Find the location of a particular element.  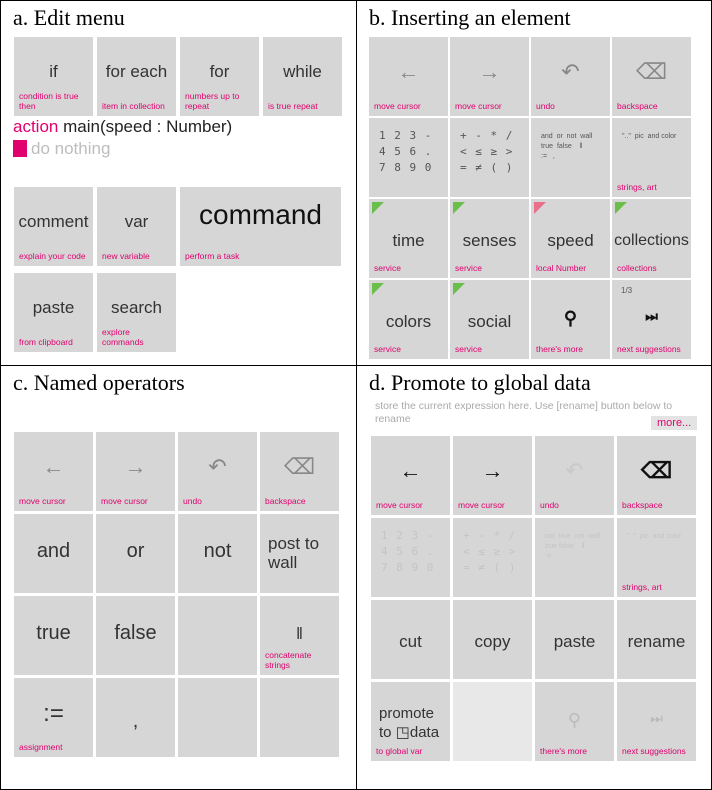

paste-tile: paste is located at coordinates (574, 639).